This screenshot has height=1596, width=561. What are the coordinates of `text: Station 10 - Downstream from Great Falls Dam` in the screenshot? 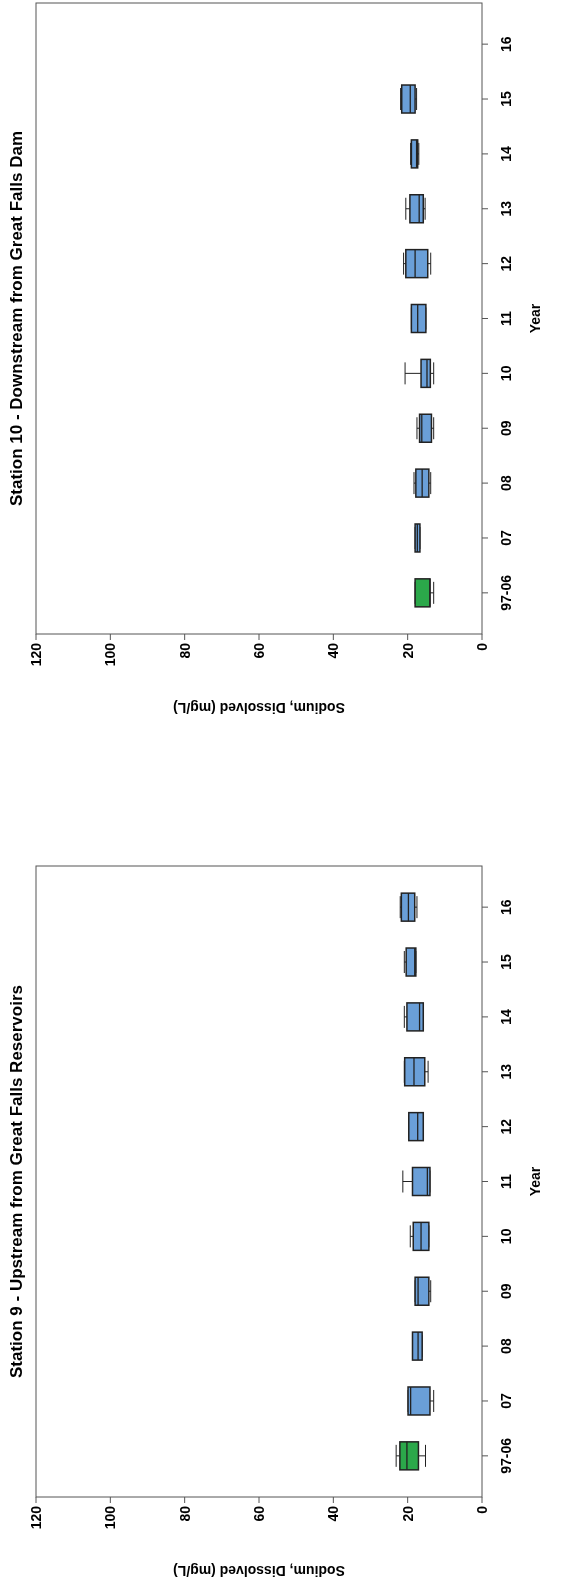 It's located at (16, 318).